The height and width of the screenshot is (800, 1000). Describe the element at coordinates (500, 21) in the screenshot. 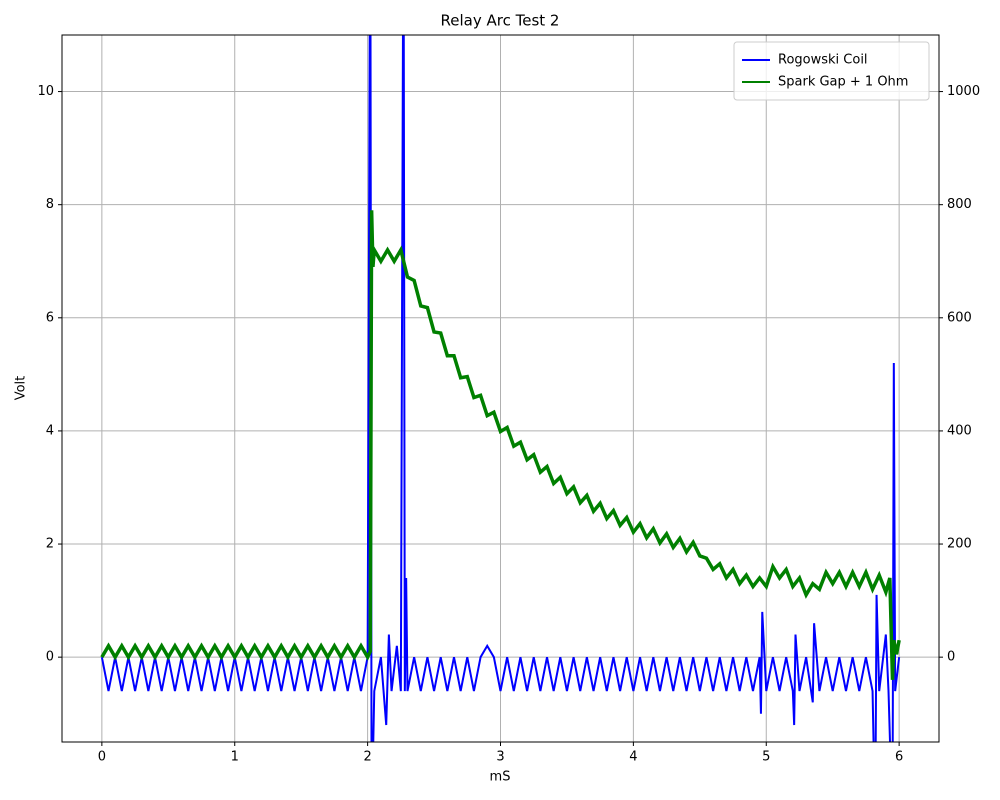

I see `chart-title: Relay Arc Test 2` at that location.